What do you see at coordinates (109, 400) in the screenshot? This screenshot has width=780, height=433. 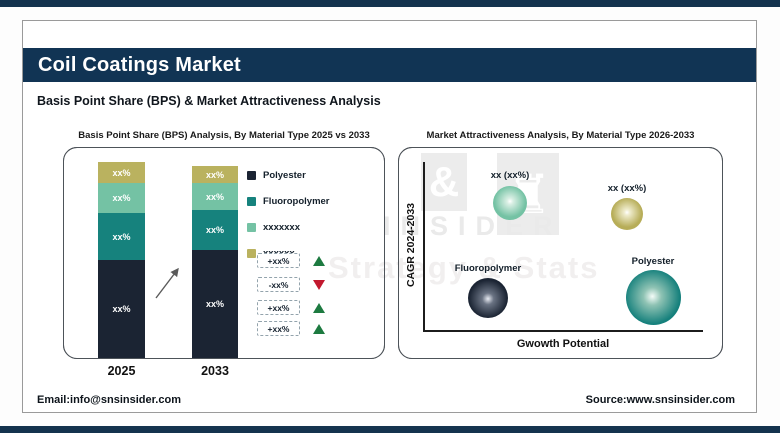 I see `footer-email: Email:info@snsinsider.com` at bounding box center [109, 400].